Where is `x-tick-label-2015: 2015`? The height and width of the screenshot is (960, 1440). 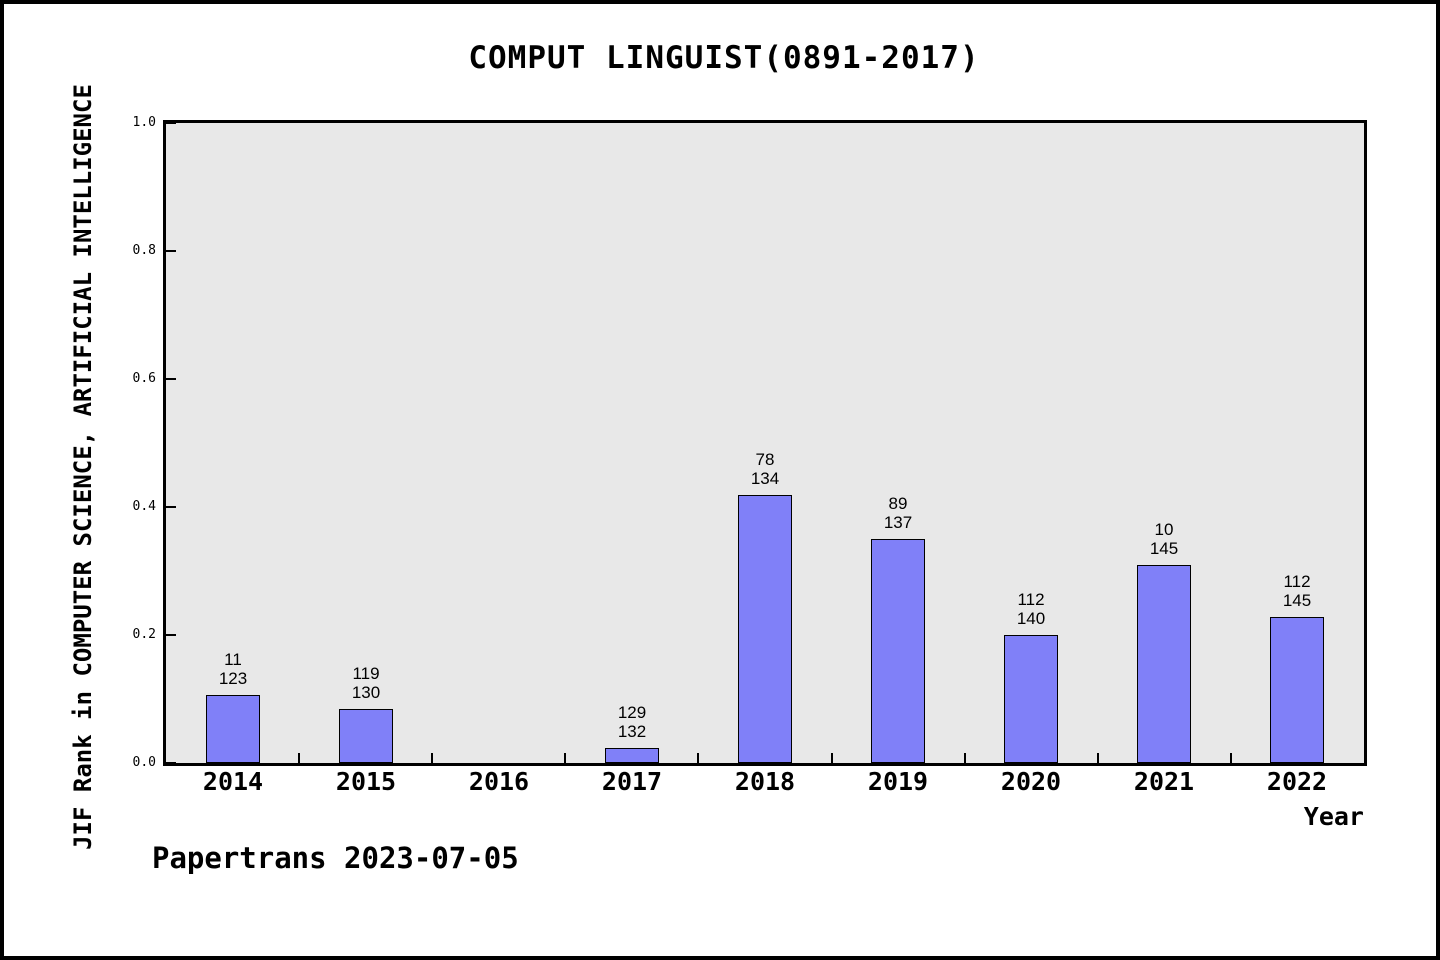
x-tick-label-2015: 2015 is located at coordinates (366, 781).